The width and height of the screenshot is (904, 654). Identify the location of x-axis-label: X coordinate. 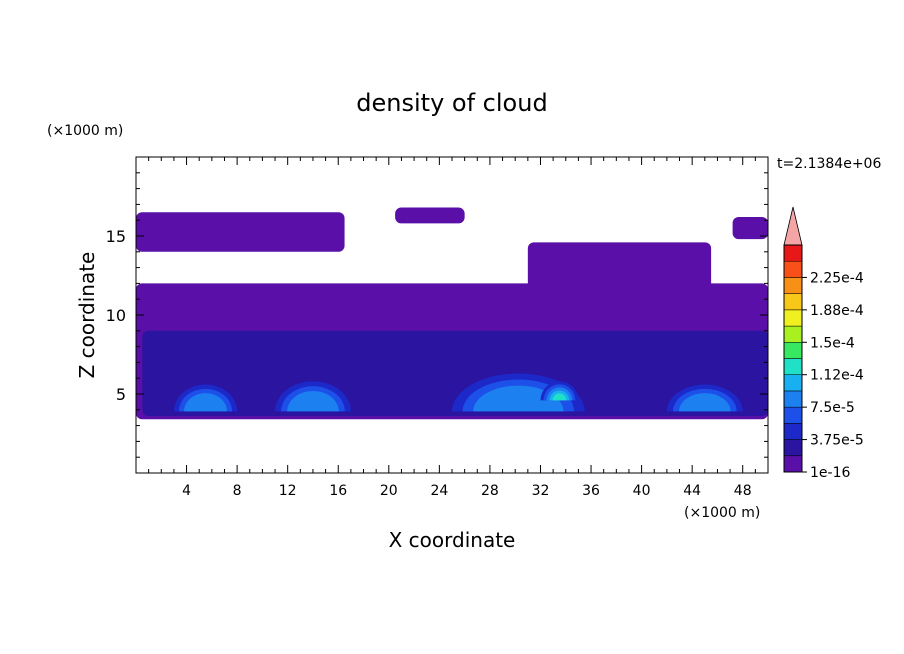
(452, 540).